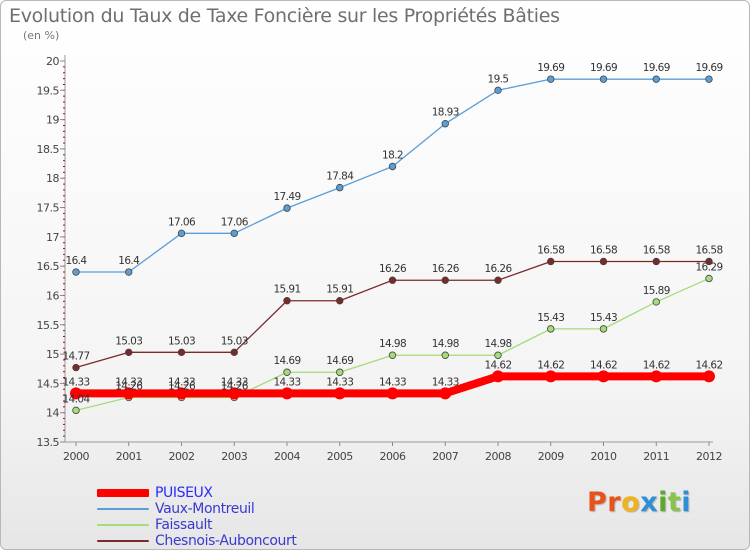 The image size is (750, 550). What do you see at coordinates (52, 354) in the screenshot?
I see `y-tick-label: 15` at bounding box center [52, 354].